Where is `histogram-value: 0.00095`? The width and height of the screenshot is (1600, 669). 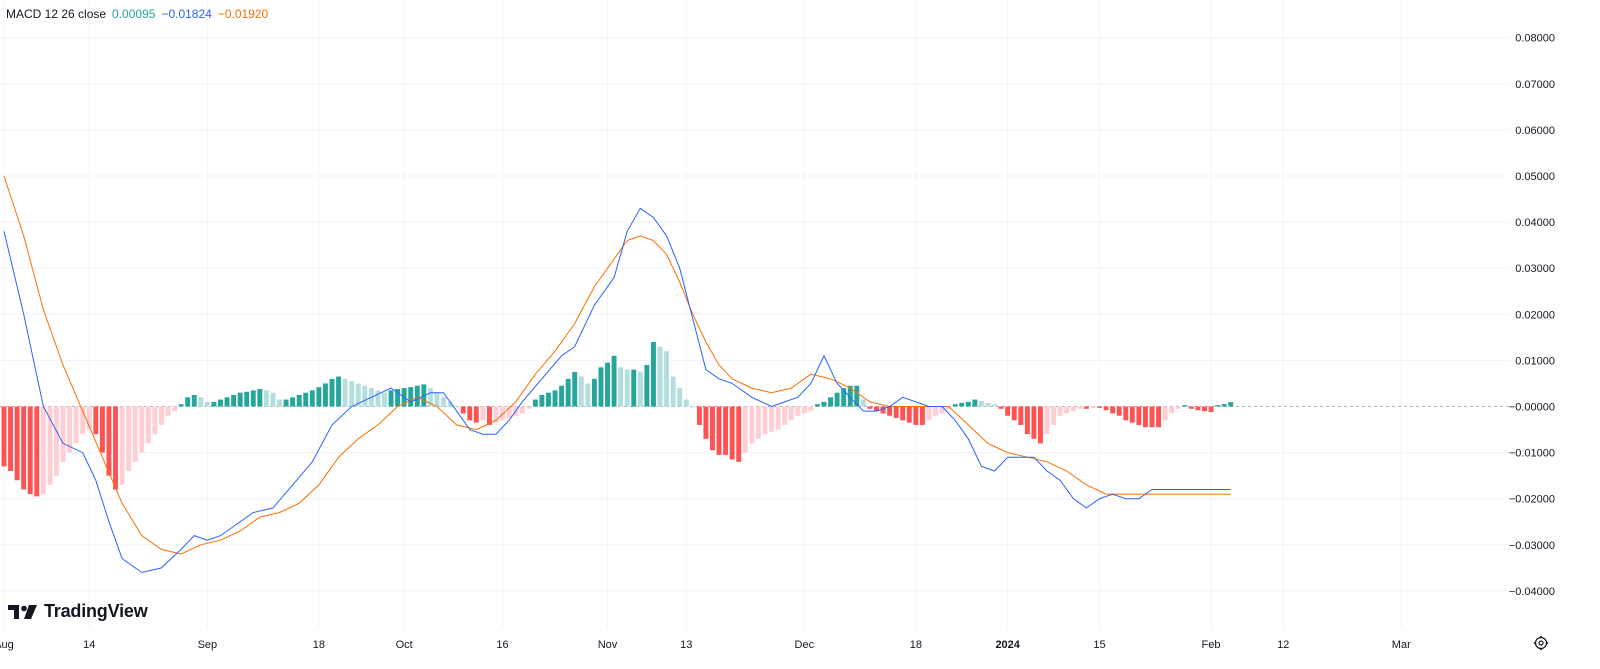 histogram-value: 0.00095 is located at coordinates (134, 14).